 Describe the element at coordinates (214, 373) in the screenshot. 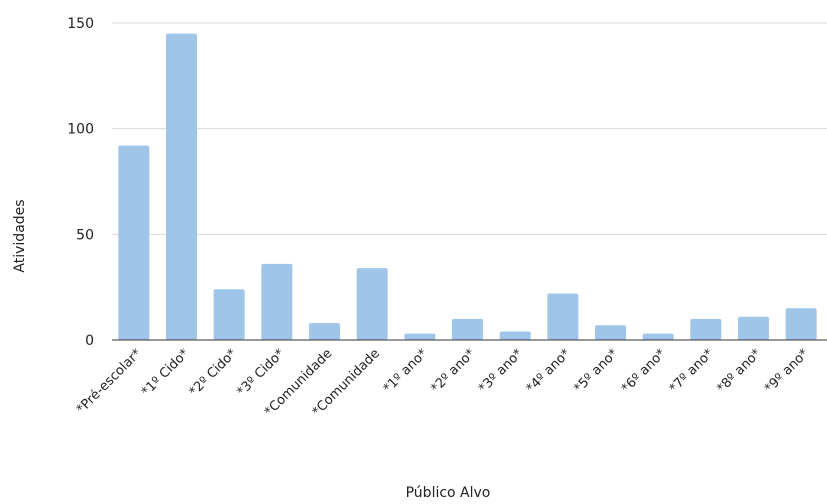

I see `x-tick-label: *2º Cido*` at that location.